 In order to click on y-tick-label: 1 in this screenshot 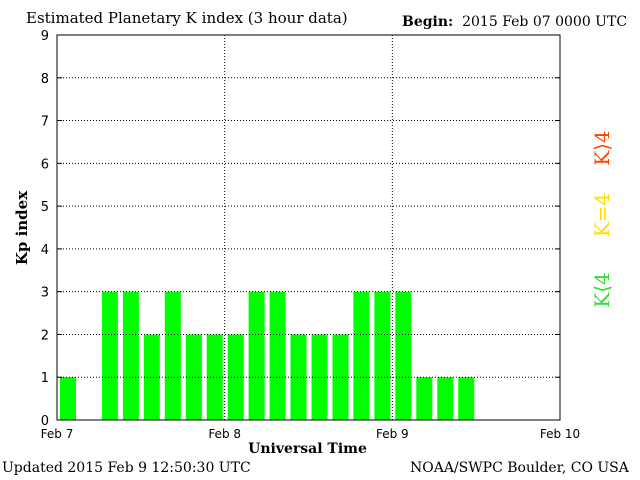, I will do `click(45, 378)`.